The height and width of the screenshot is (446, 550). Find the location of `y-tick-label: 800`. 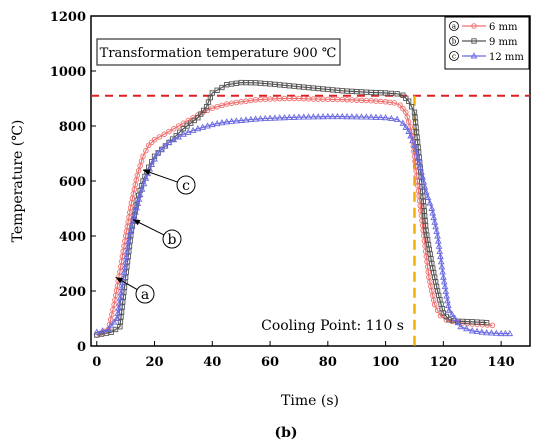

y-tick-label: 800 is located at coordinates (72, 127).